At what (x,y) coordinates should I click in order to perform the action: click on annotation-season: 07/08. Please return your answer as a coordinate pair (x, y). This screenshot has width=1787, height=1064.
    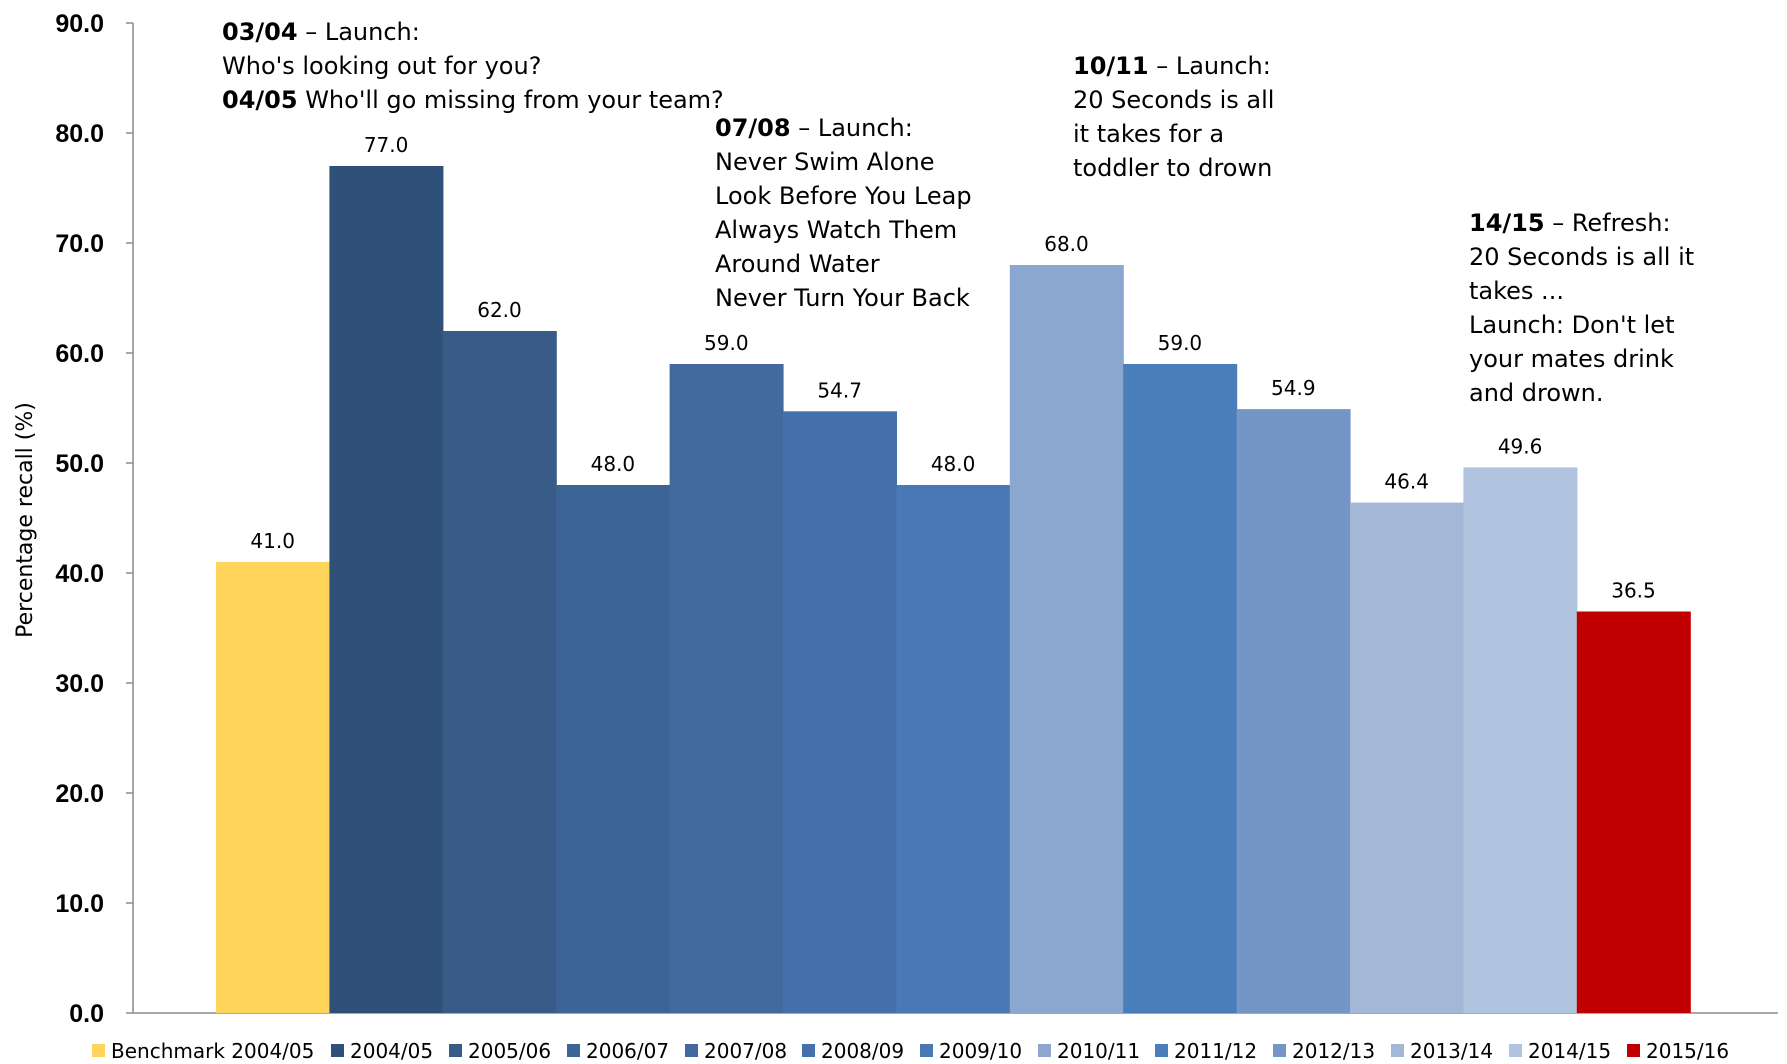
    Looking at the image, I should click on (753, 128).